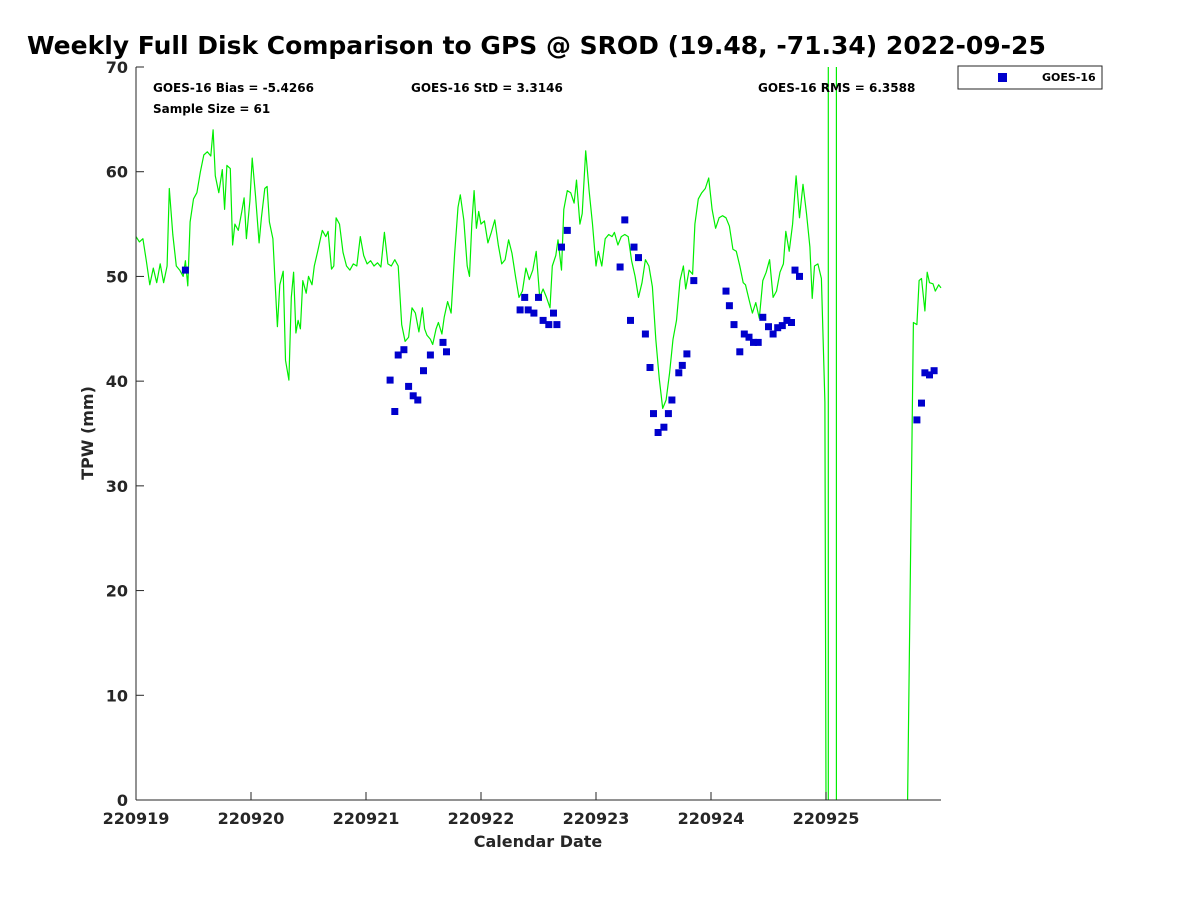  I want to click on legend-box, so click(1030, 77).